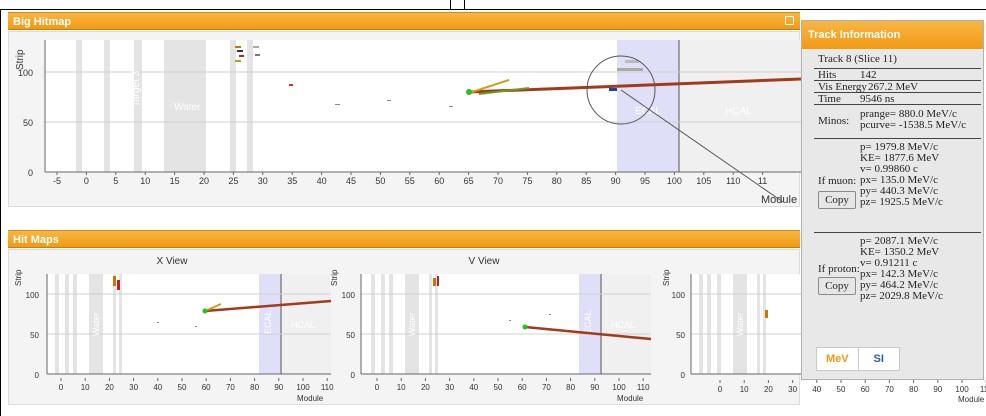 This screenshot has width=986, height=416. I want to click on unit-si-button: SI, so click(878, 359).